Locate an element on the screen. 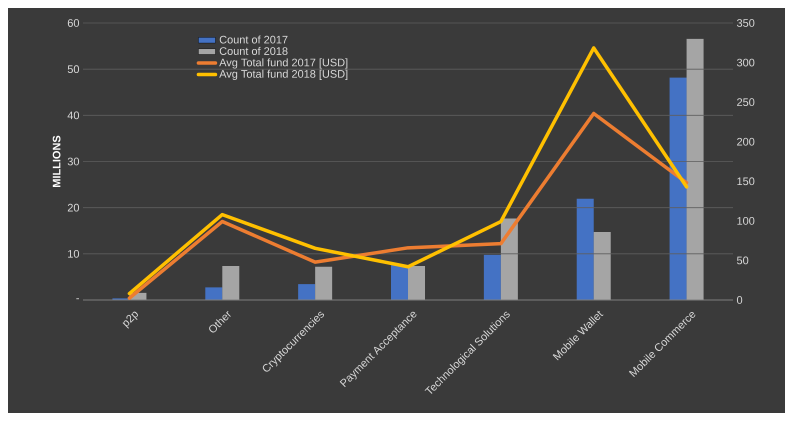  y-axis-title: MILLIONS is located at coordinates (56, 161).